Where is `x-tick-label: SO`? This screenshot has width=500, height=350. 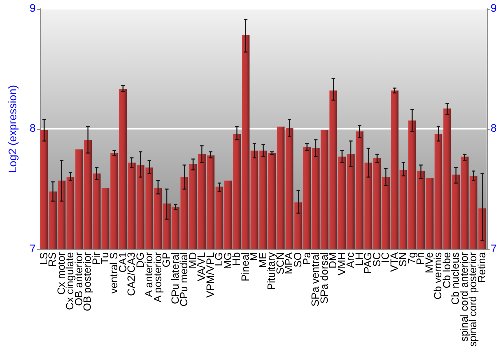
x-tick-label: SO is located at coordinates (298, 260).